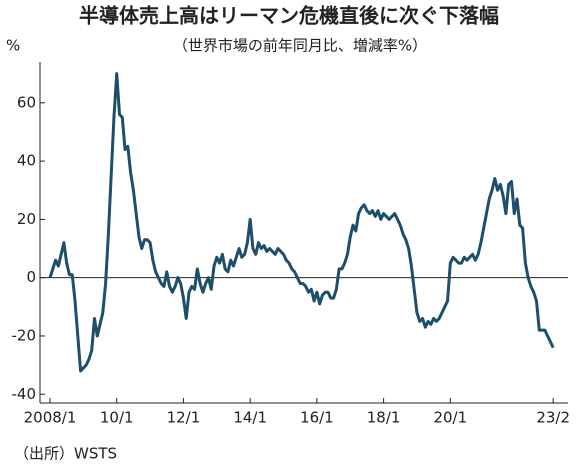  I want to click on x-tick-label: 16/1, so click(317, 418).